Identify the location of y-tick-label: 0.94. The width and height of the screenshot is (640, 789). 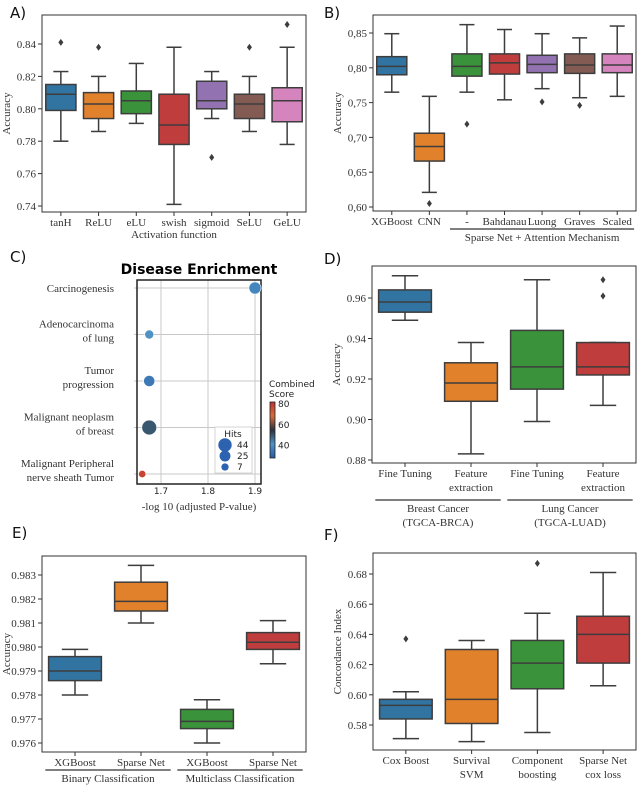
(357, 340).